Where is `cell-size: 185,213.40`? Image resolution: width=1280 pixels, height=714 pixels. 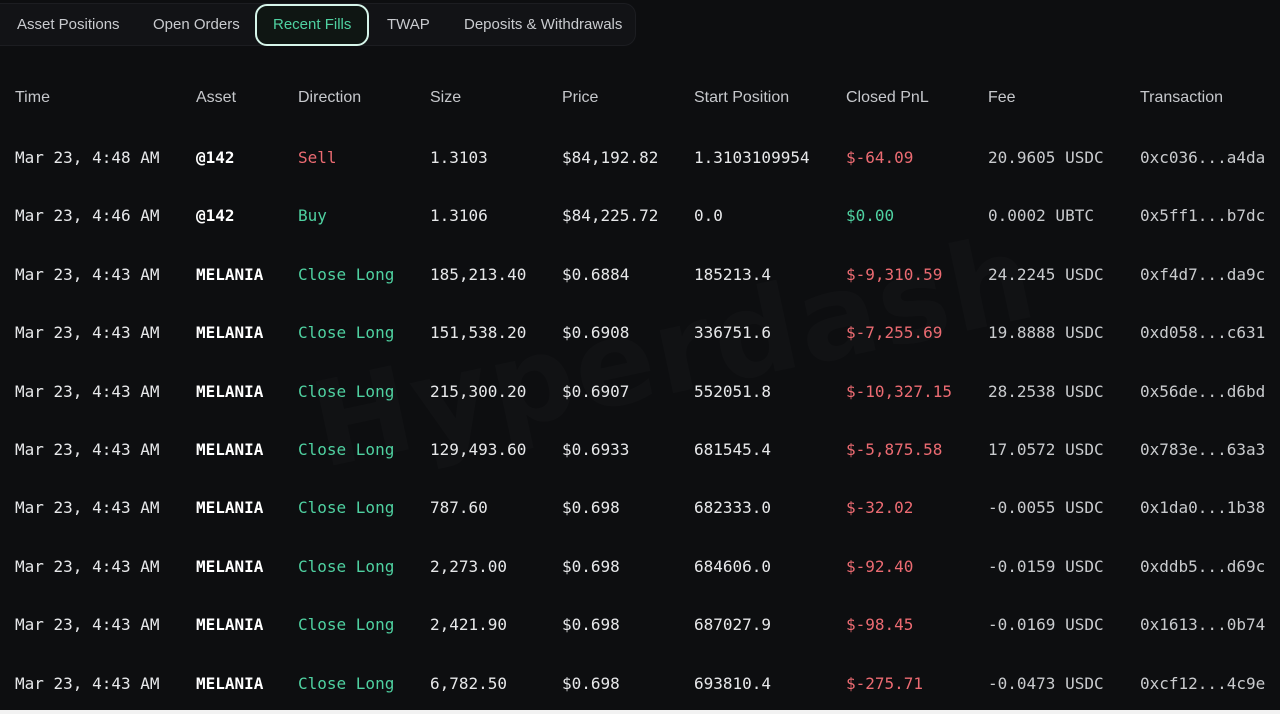
cell-size: 185,213.40 is located at coordinates (478, 274).